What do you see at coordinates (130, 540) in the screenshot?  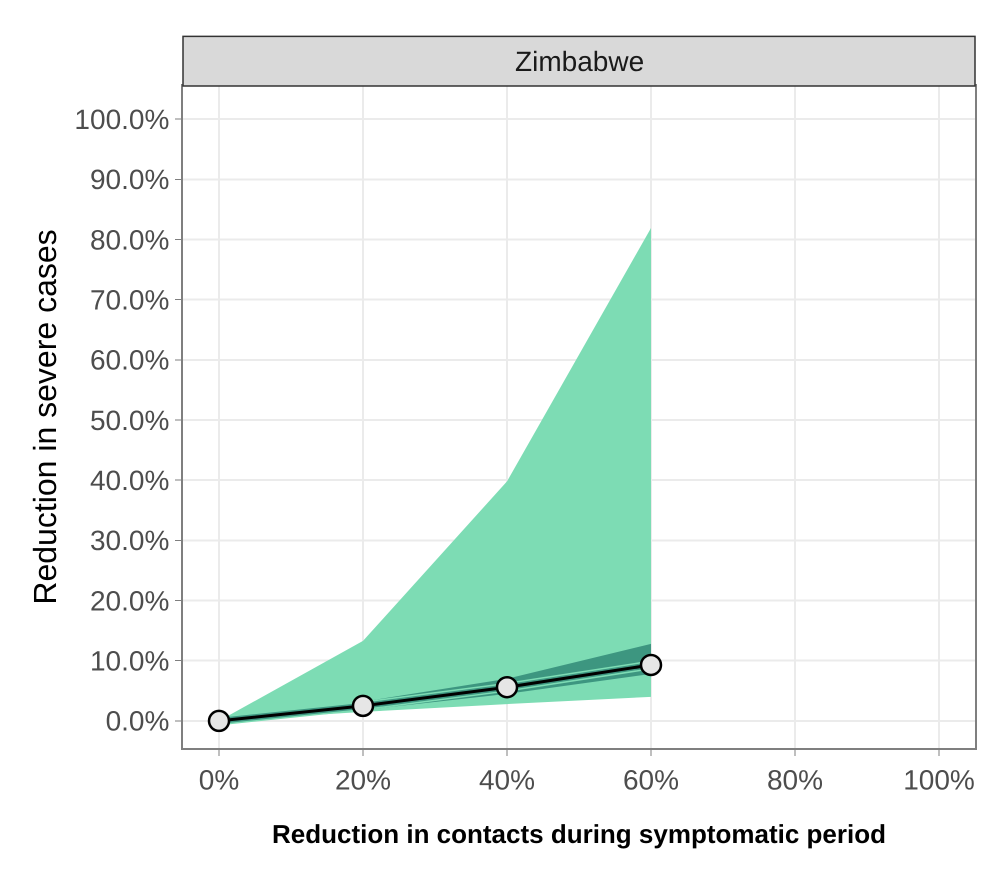 I see `y-tick-label: 30.0%` at bounding box center [130, 540].